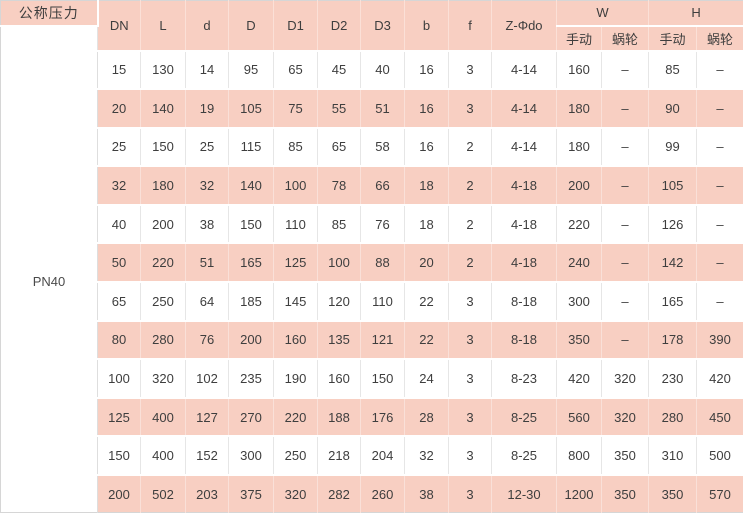 The width and height of the screenshot is (743, 513). What do you see at coordinates (163, 416) in the screenshot?
I see `table-cell: 400` at bounding box center [163, 416].